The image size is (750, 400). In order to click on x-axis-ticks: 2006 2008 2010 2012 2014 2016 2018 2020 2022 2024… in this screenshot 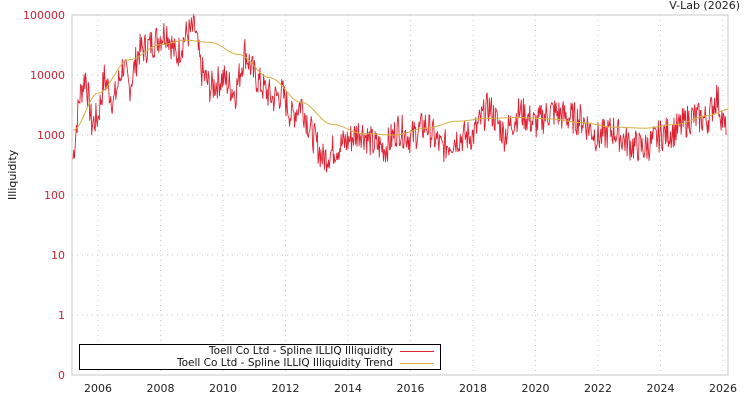, I will do `click(410, 388)`.